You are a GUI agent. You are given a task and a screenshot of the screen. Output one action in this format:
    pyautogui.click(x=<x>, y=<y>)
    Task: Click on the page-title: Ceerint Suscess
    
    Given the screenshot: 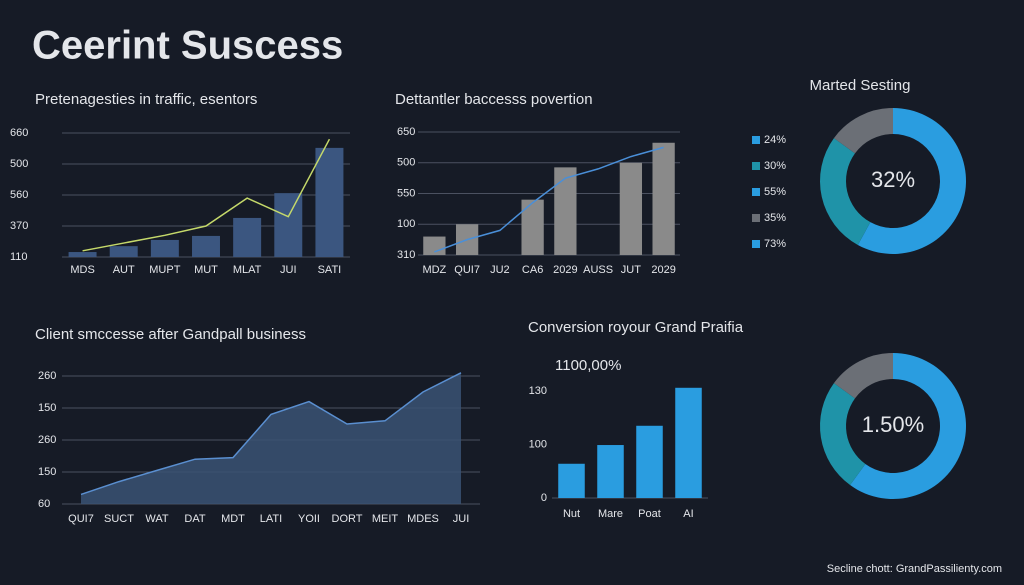 What is the action you would take?
    pyautogui.click(x=187, y=46)
    